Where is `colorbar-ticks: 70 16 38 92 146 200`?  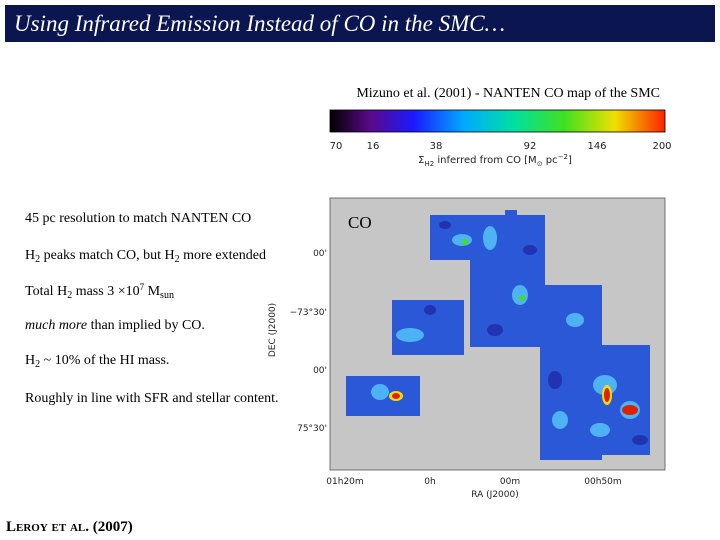 colorbar-ticks: 70 16 38 92 146 200 is located at coordinates (501, 146).